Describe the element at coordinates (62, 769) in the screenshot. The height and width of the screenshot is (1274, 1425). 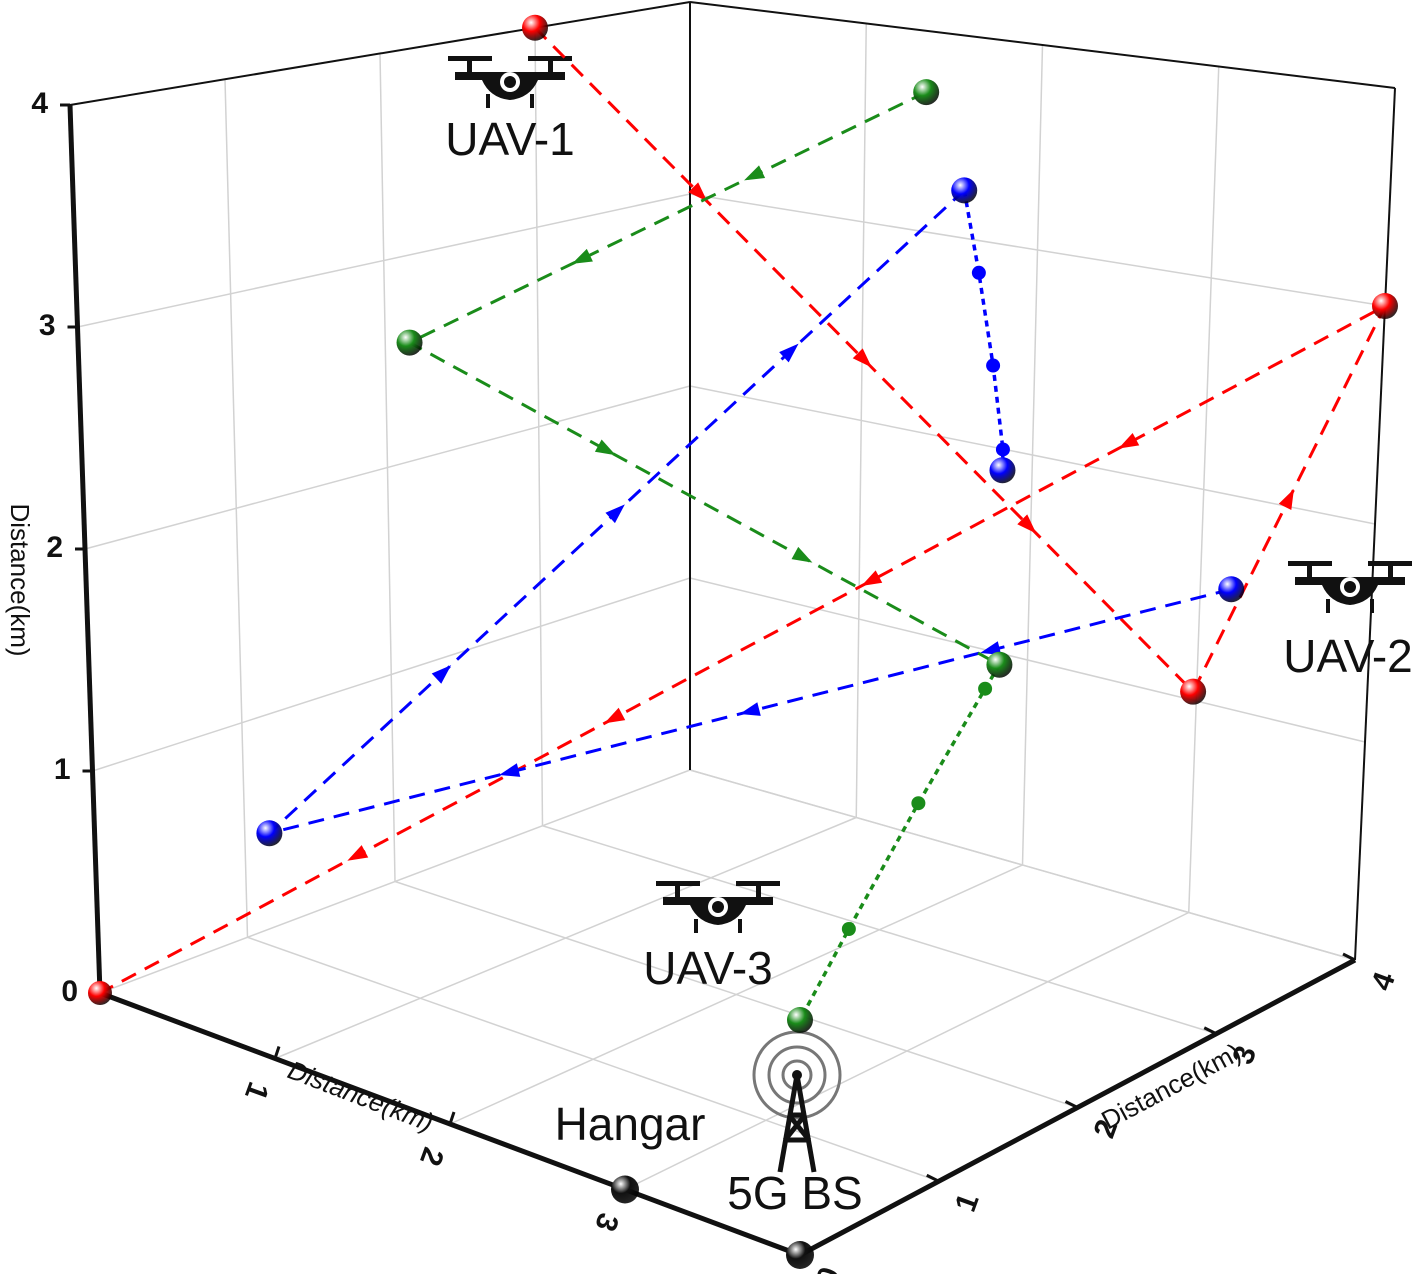
I see `z-tick-label: 1` at that location.